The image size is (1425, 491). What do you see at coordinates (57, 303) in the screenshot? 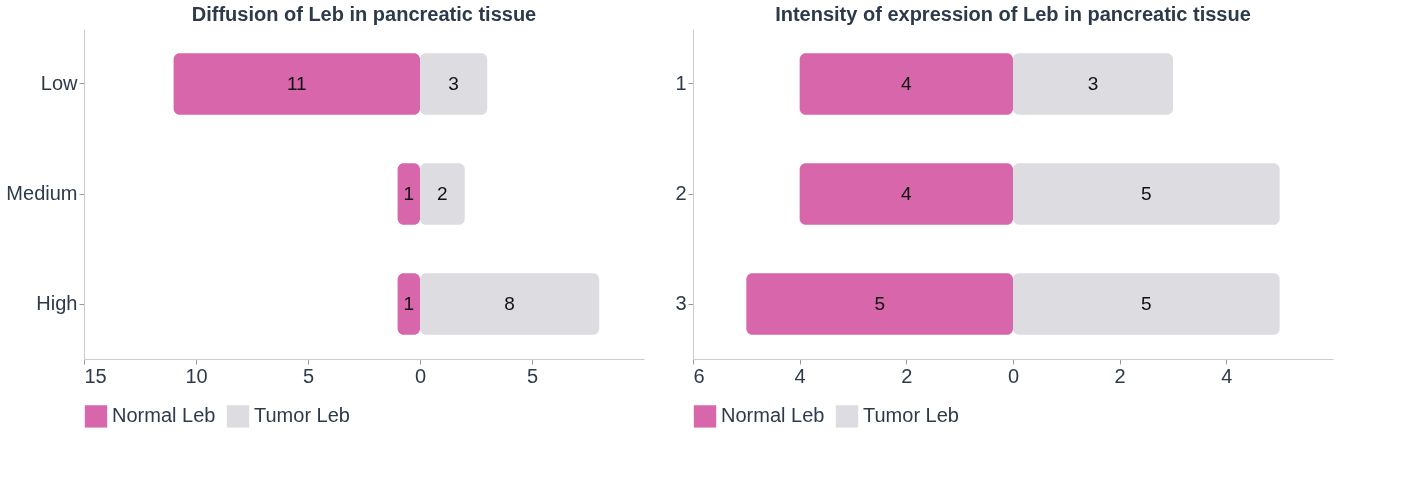
I see `y-tick-label: High` at bounding box center [57, 303].